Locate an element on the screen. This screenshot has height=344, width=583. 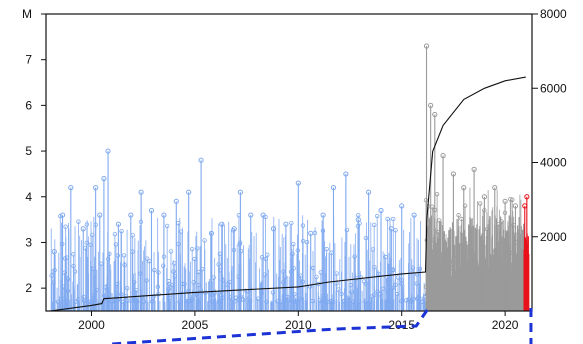
x-tick-label: 2010 is located at coordinates (298, 325).